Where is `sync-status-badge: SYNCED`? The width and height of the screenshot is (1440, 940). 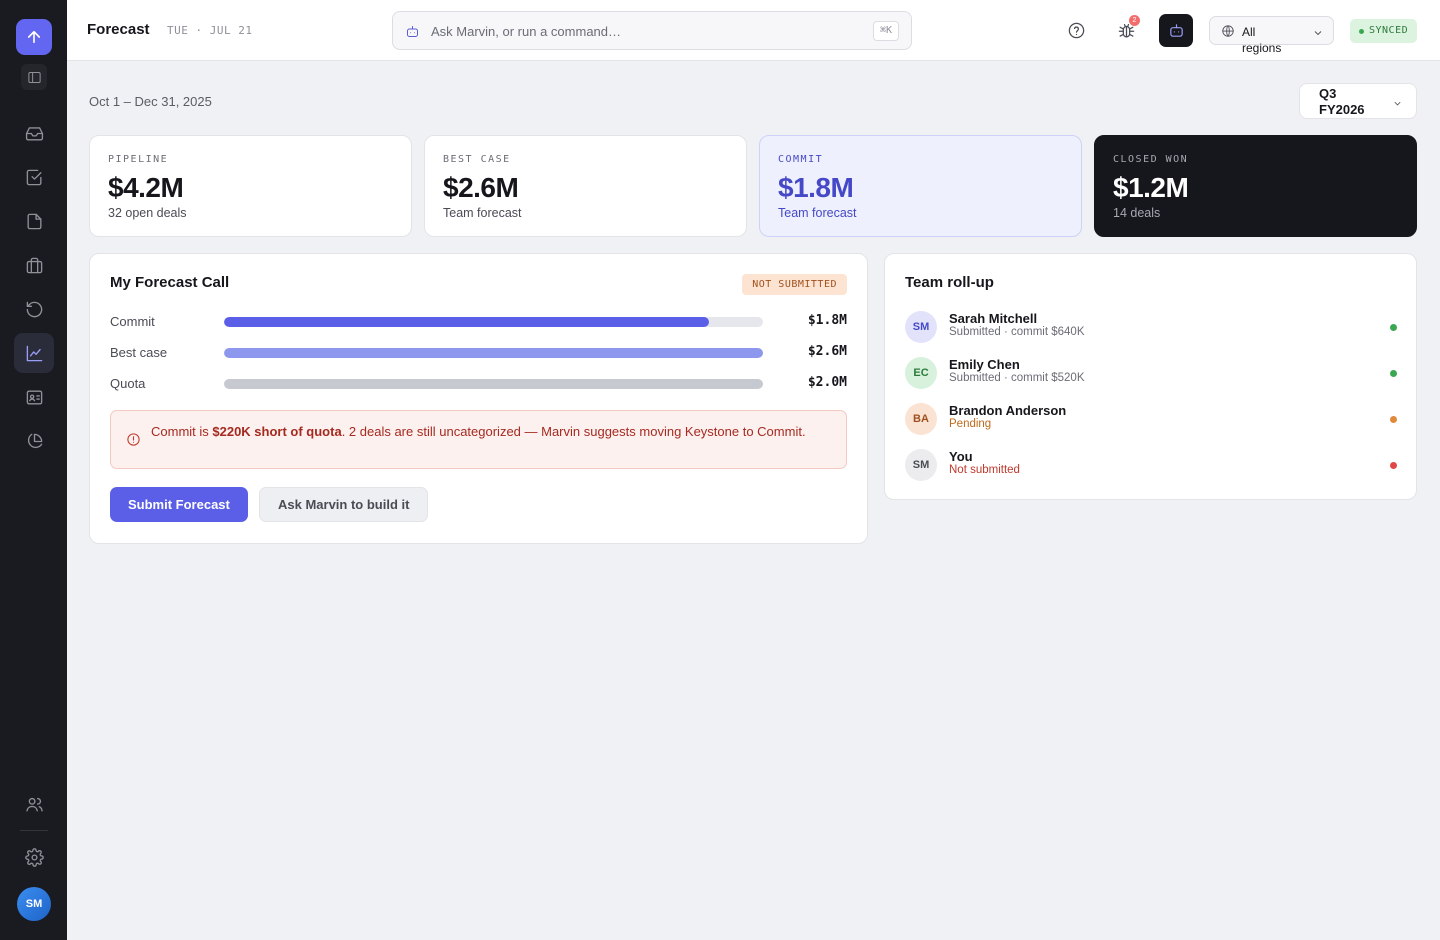
sync-status-badge: SYNCED is located at coordinates (1384, 31).